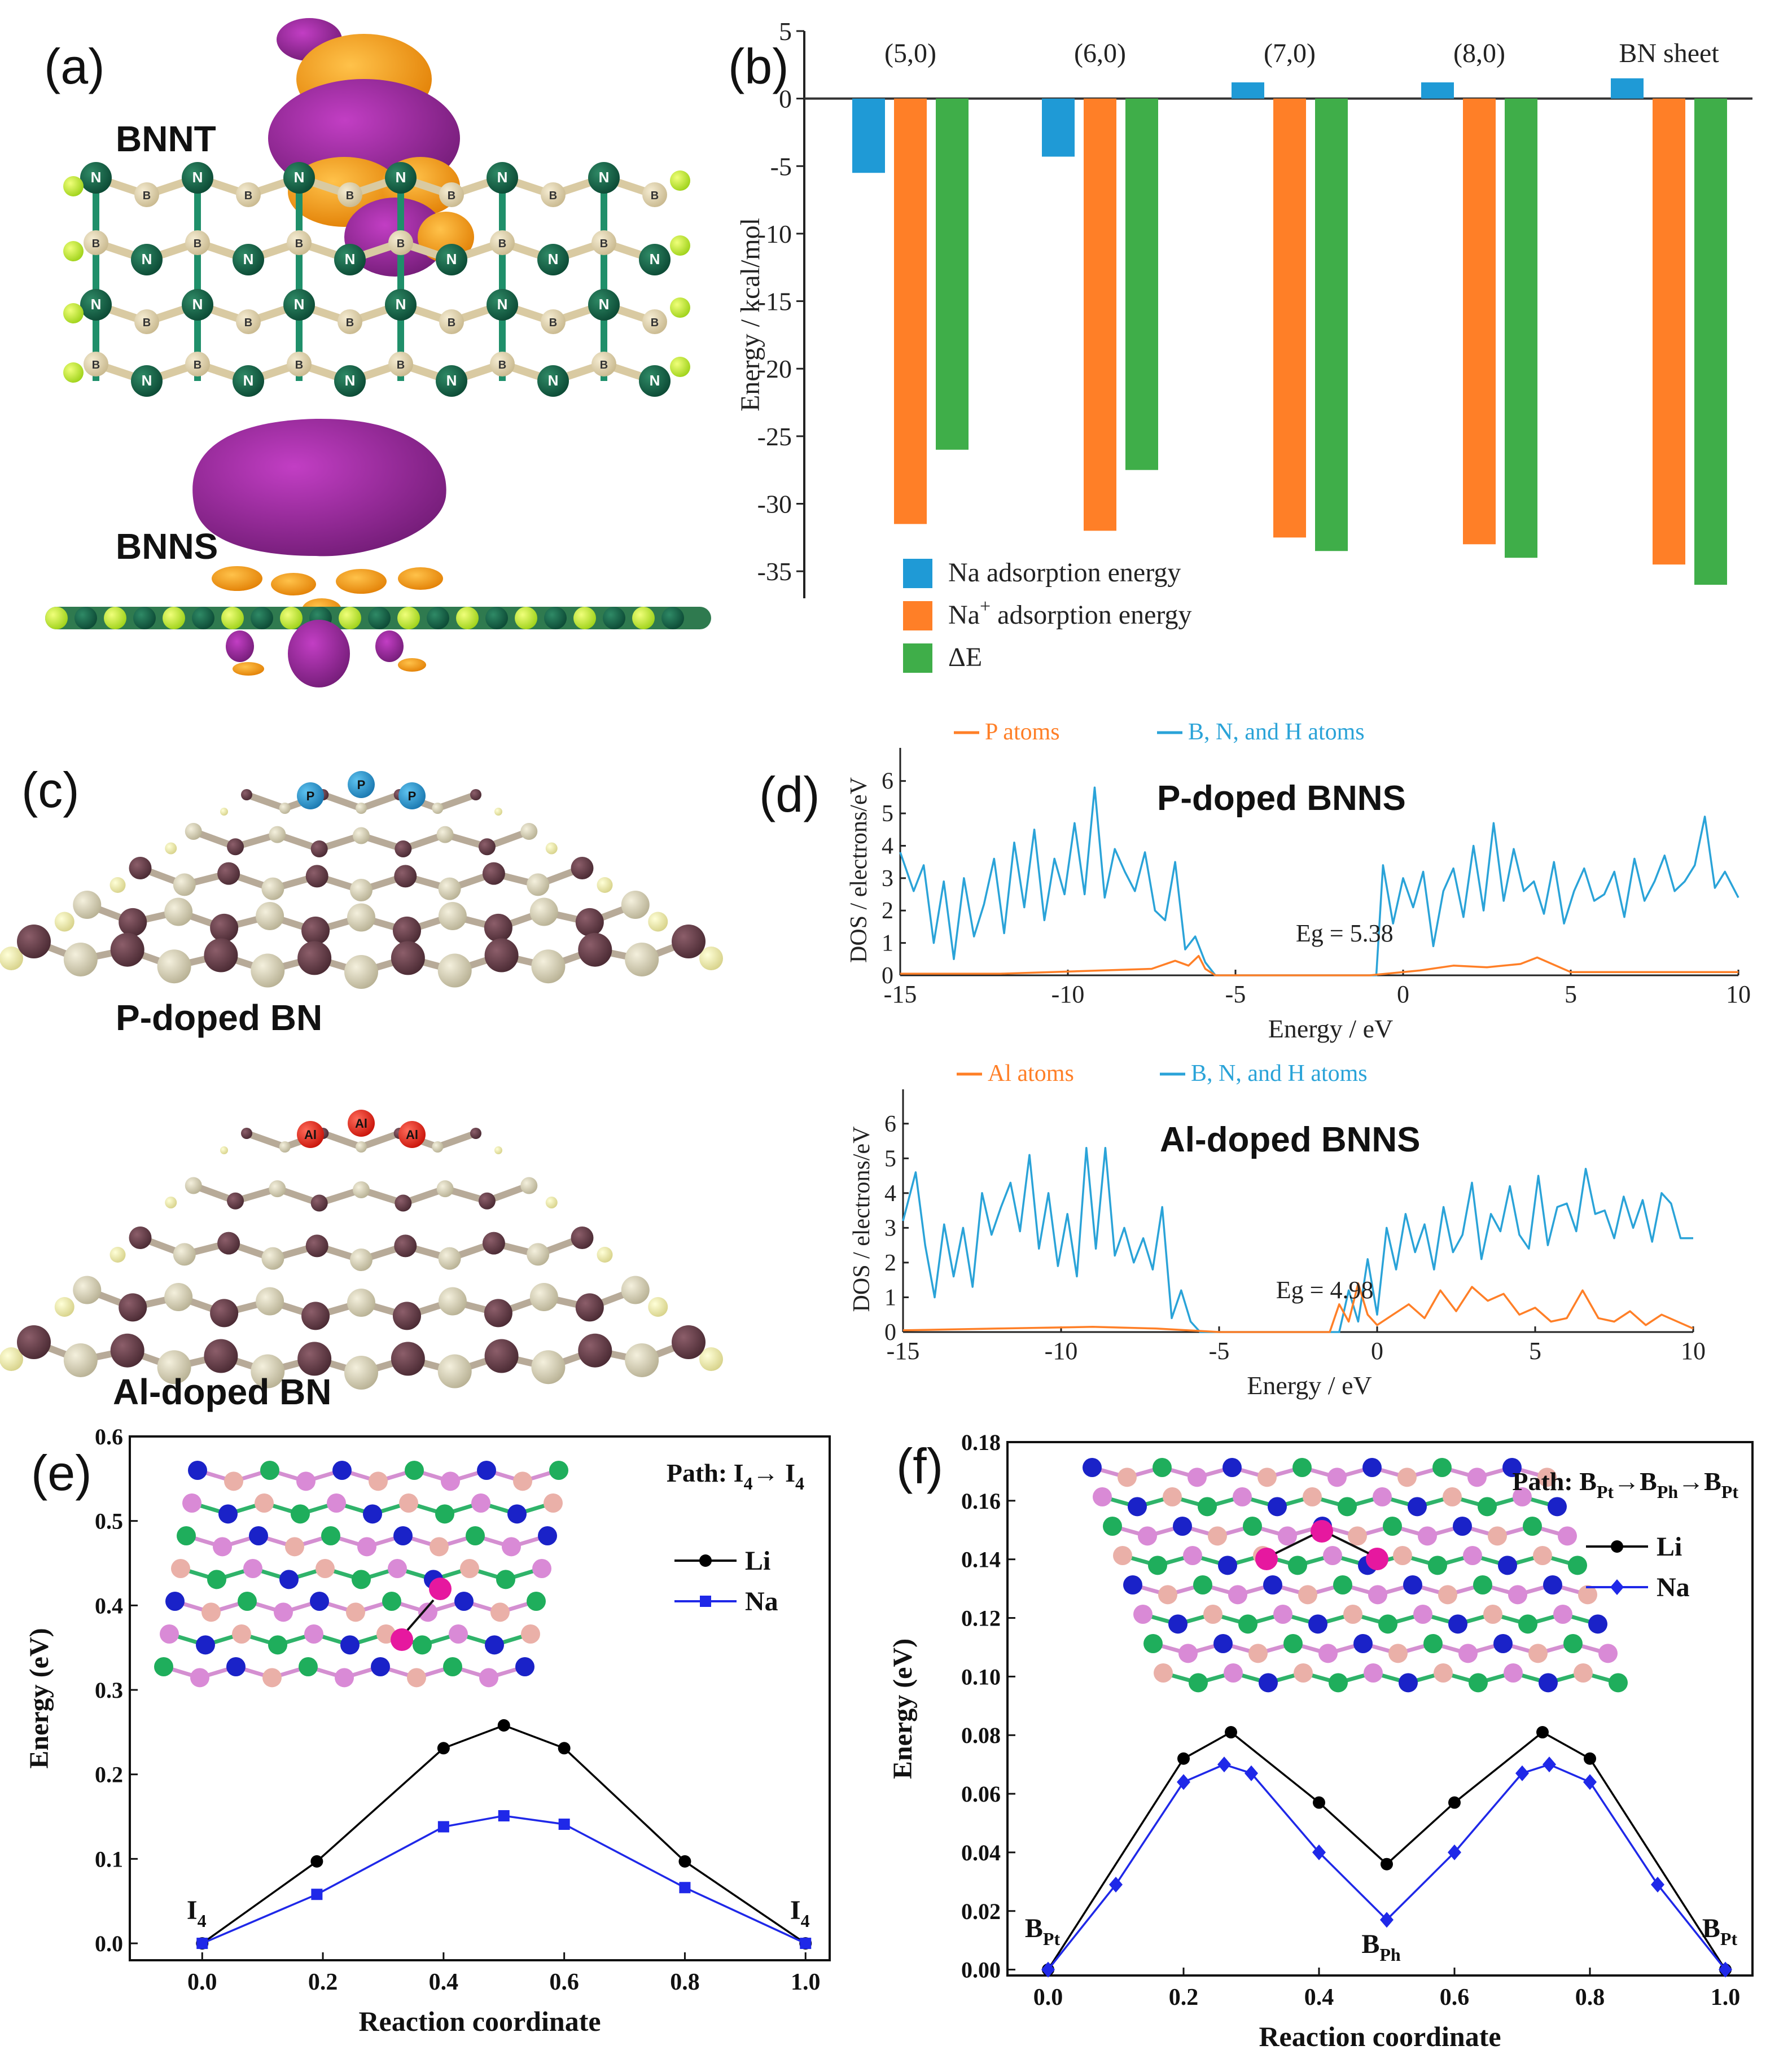 The image size is (1779, 2072). Describe the element at coordinates (918, 658) in the screenshot. I see `legend-swatch` at that location.